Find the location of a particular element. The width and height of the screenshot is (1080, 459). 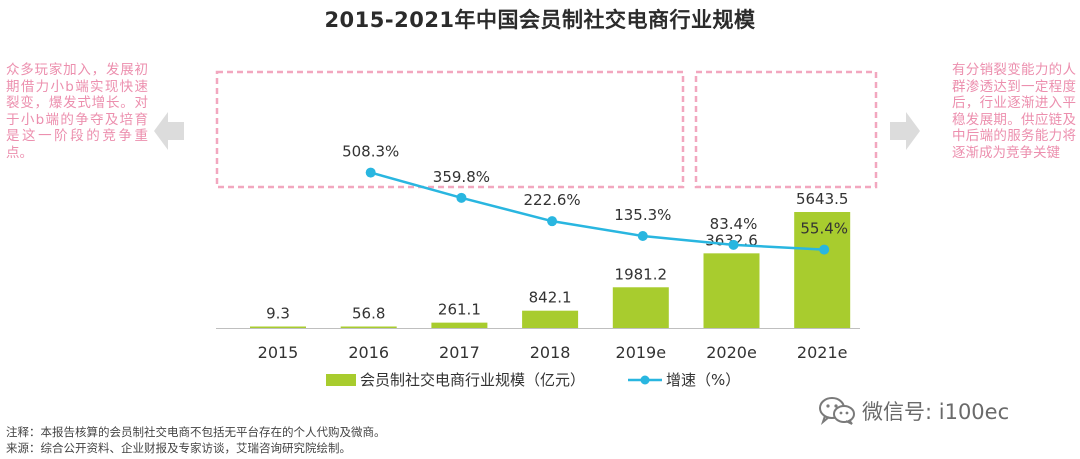

watermark: 微信号: i100ec is located at coordinates (913, 411).